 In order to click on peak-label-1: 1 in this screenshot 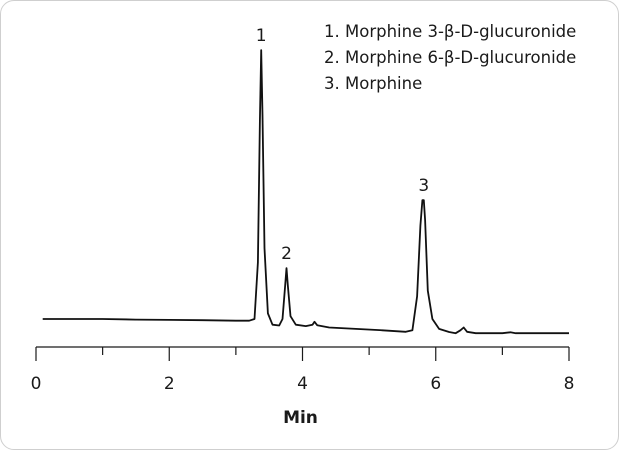, I will do `click(261, 36)`.